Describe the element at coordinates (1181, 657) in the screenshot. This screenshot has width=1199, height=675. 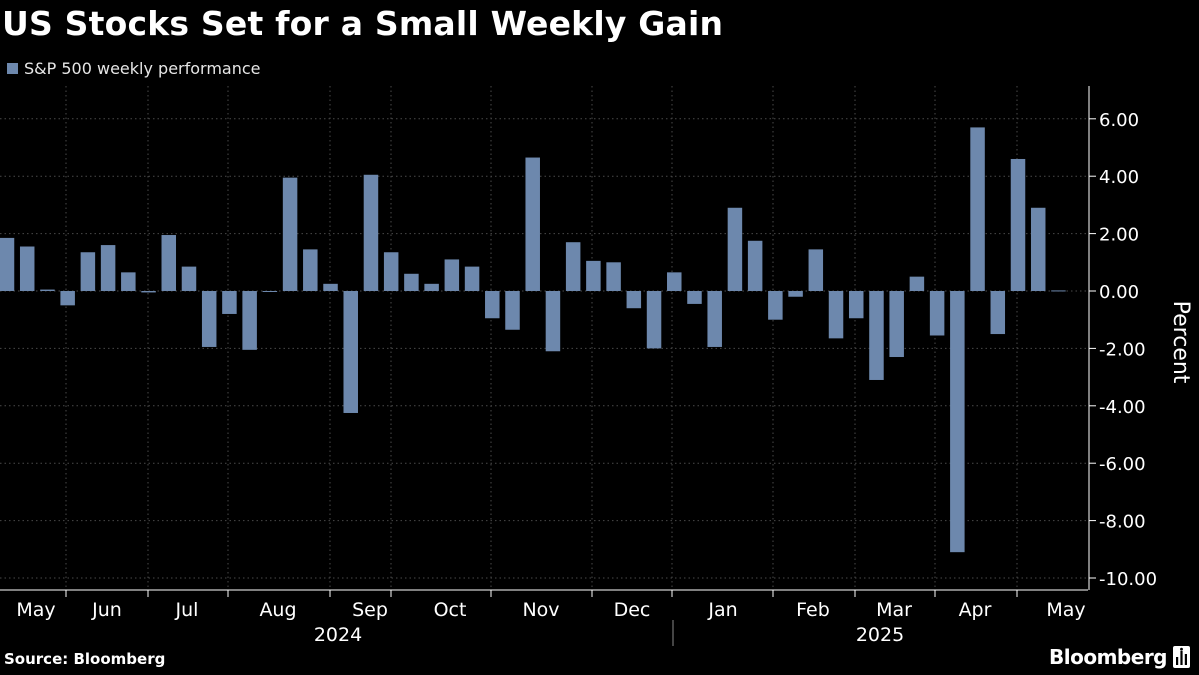
I see `bloomberg-logo-icon` at that location.